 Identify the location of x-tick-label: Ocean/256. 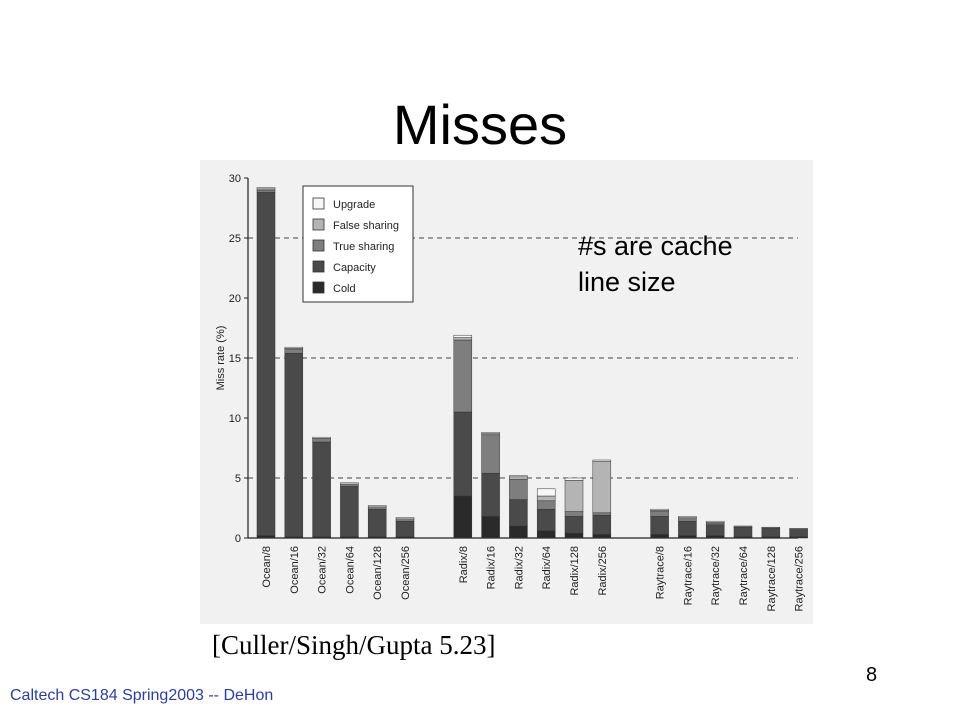
(406, 573).